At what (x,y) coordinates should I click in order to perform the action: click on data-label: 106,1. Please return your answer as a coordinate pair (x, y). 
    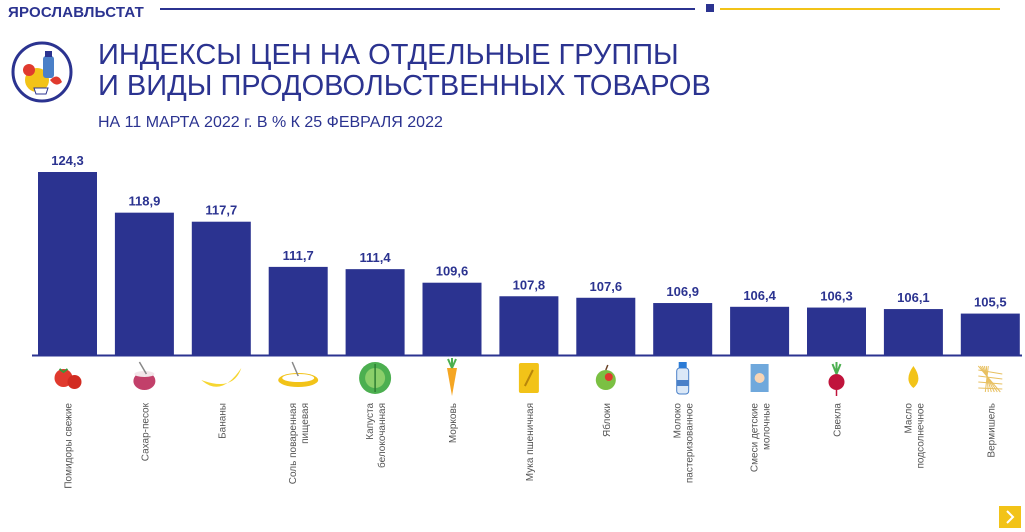
    Looking at the image, I should click on (913, 297).